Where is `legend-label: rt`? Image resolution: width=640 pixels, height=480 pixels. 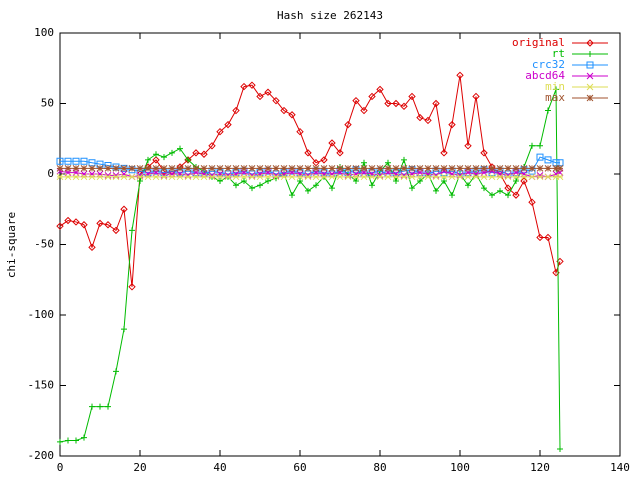 legend-label: rt is located at coordinates (558, 53).